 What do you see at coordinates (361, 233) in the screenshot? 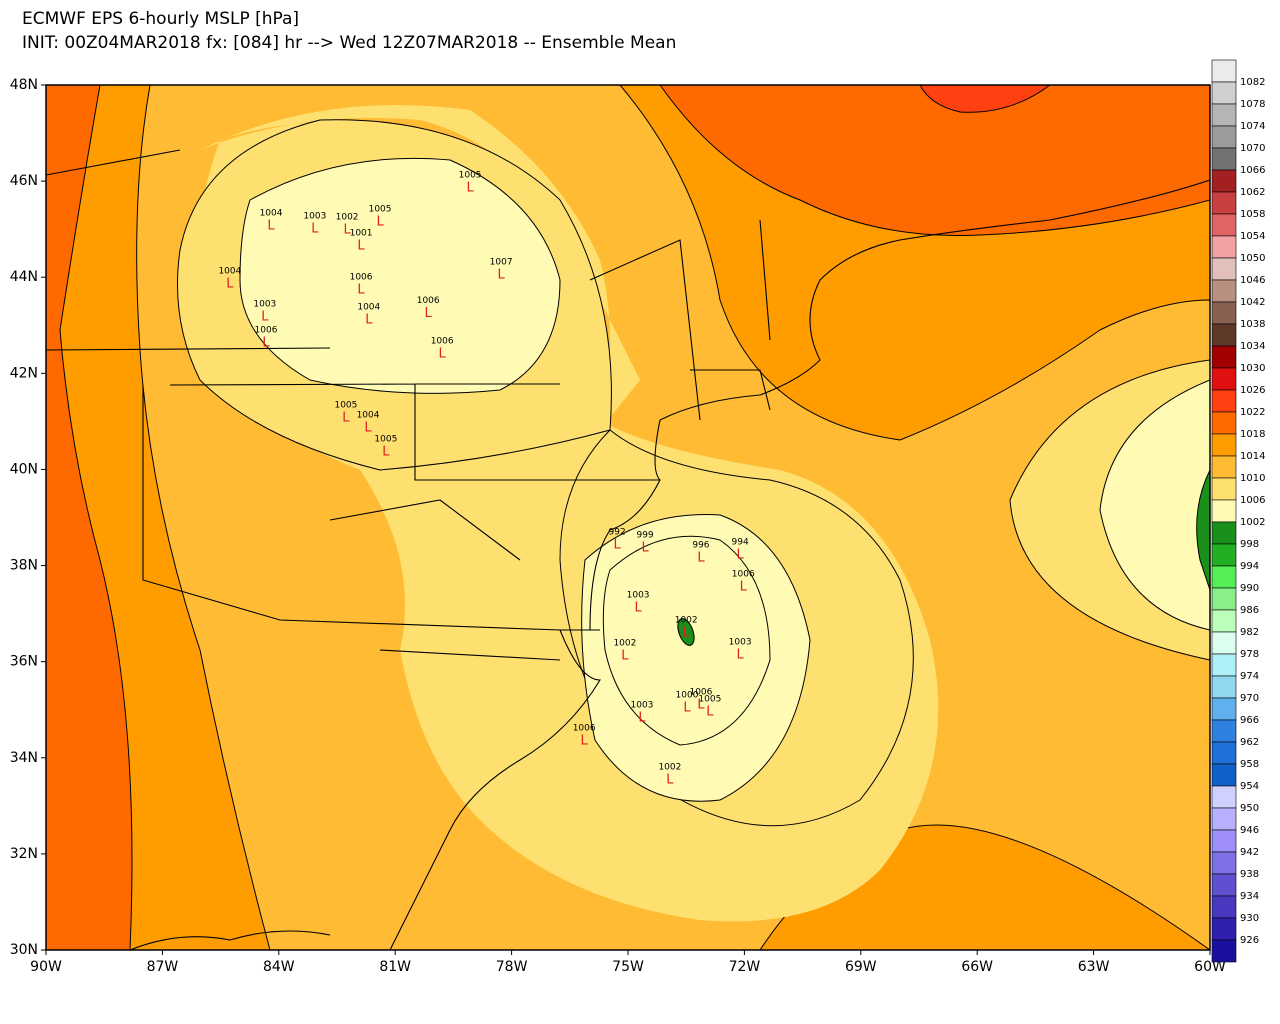
I see `low-pressure: 1001` at bounding box center [361, 233].